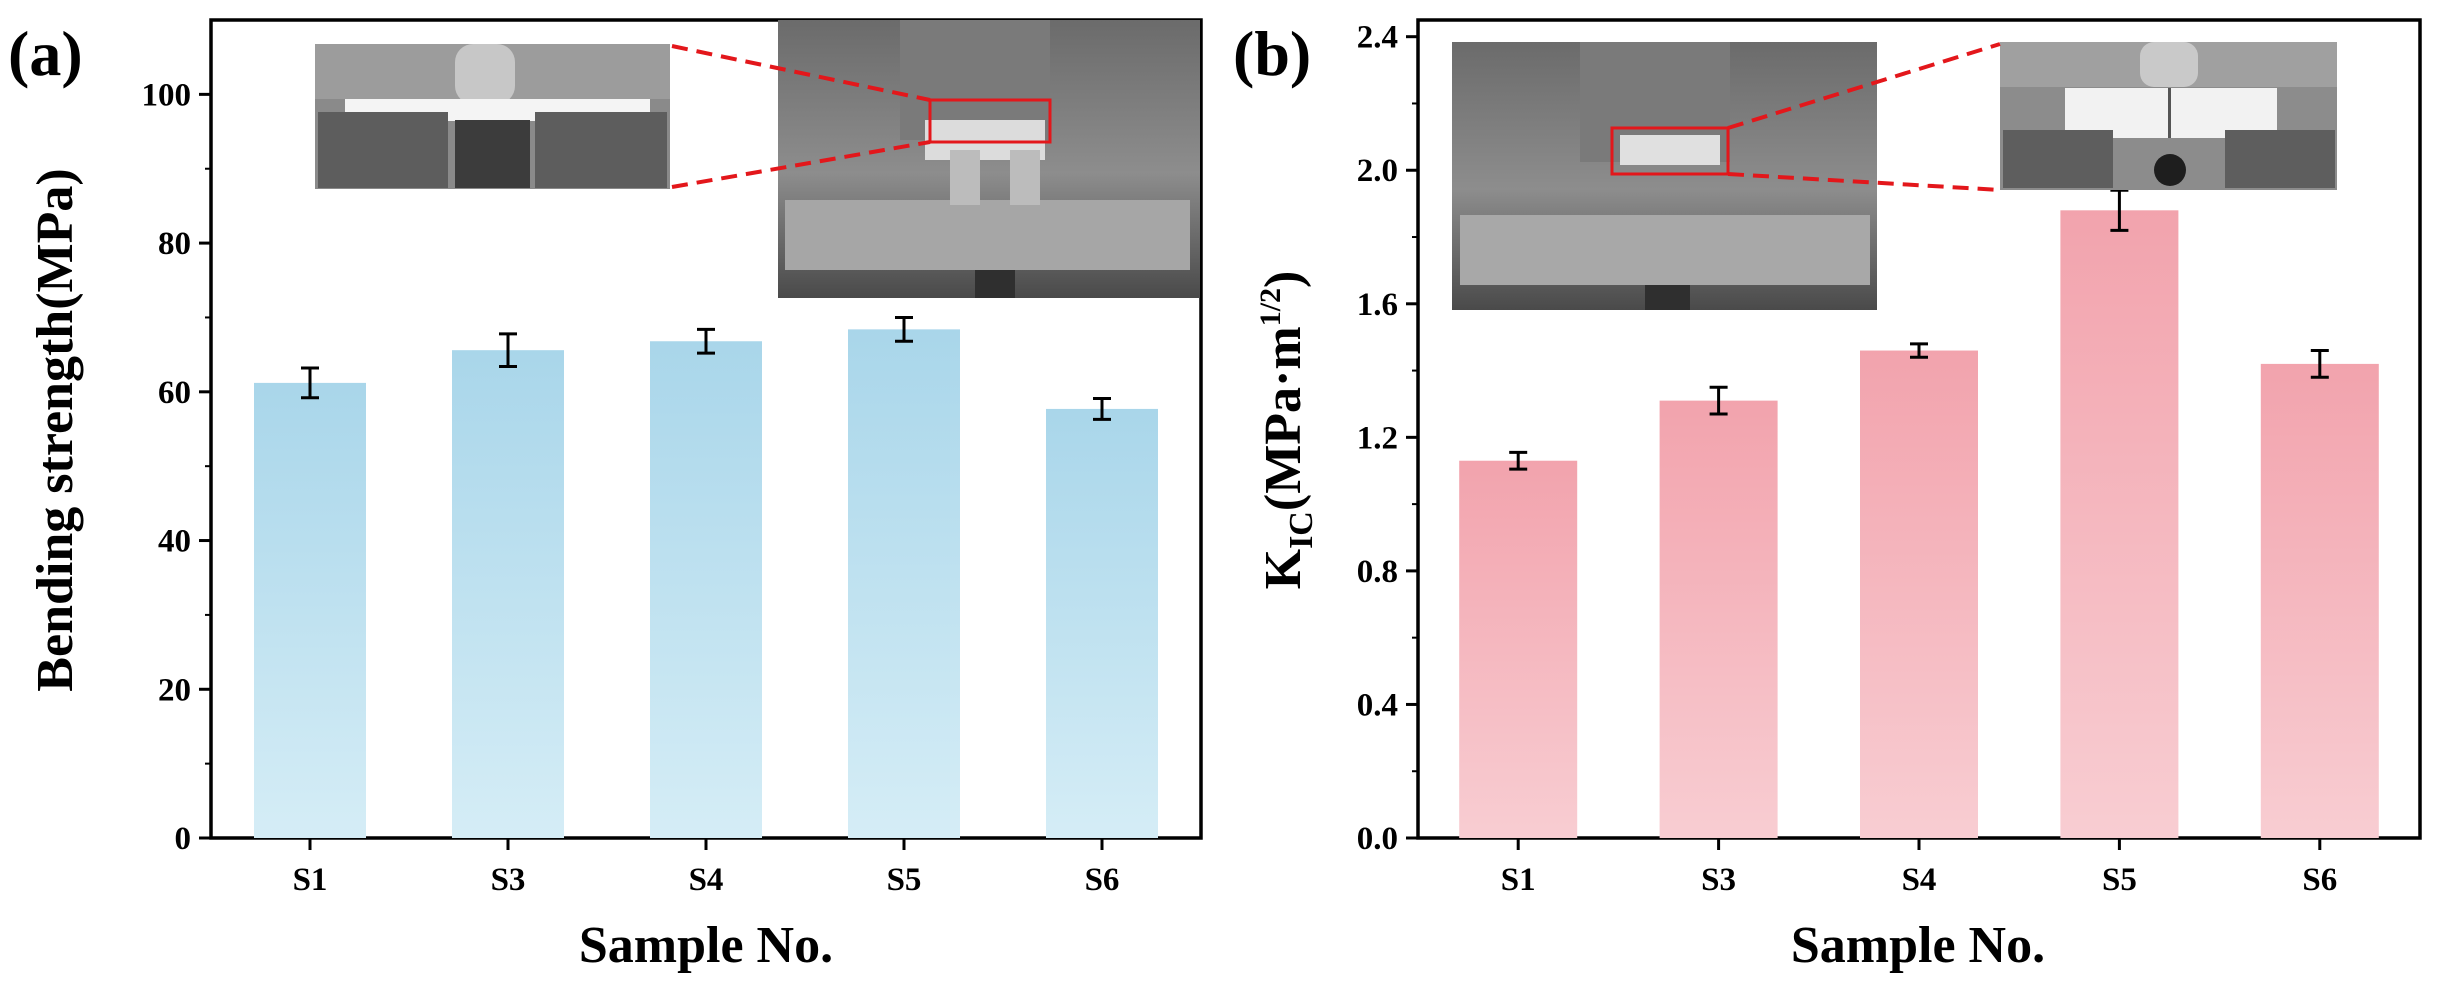 The image size is (2445, 995). Describe the element at coordinates (1272, 53) in the screenshot. I see `panel-b-label: (b)` at that location.